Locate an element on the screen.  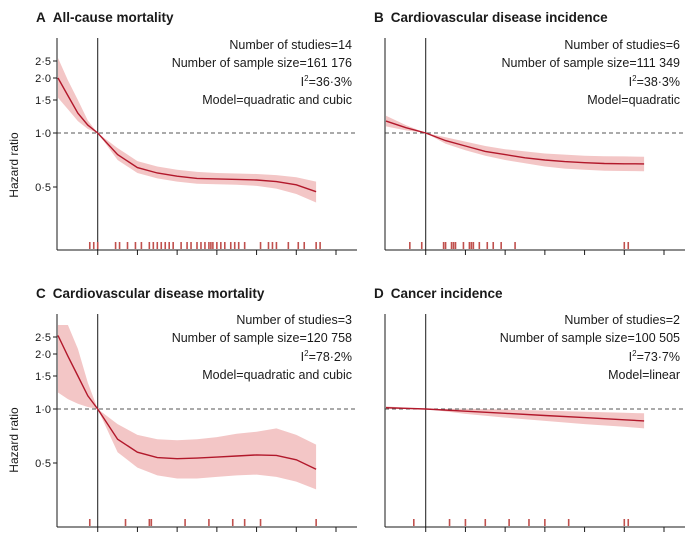
panel-b-sample: Number of sample size=111 349 is located at coordinates (591, 63).